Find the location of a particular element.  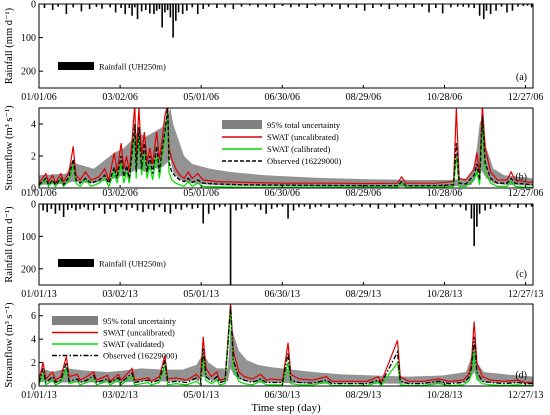

legend-label: SWAT (calibrated) is located at coordinates (299, 149).